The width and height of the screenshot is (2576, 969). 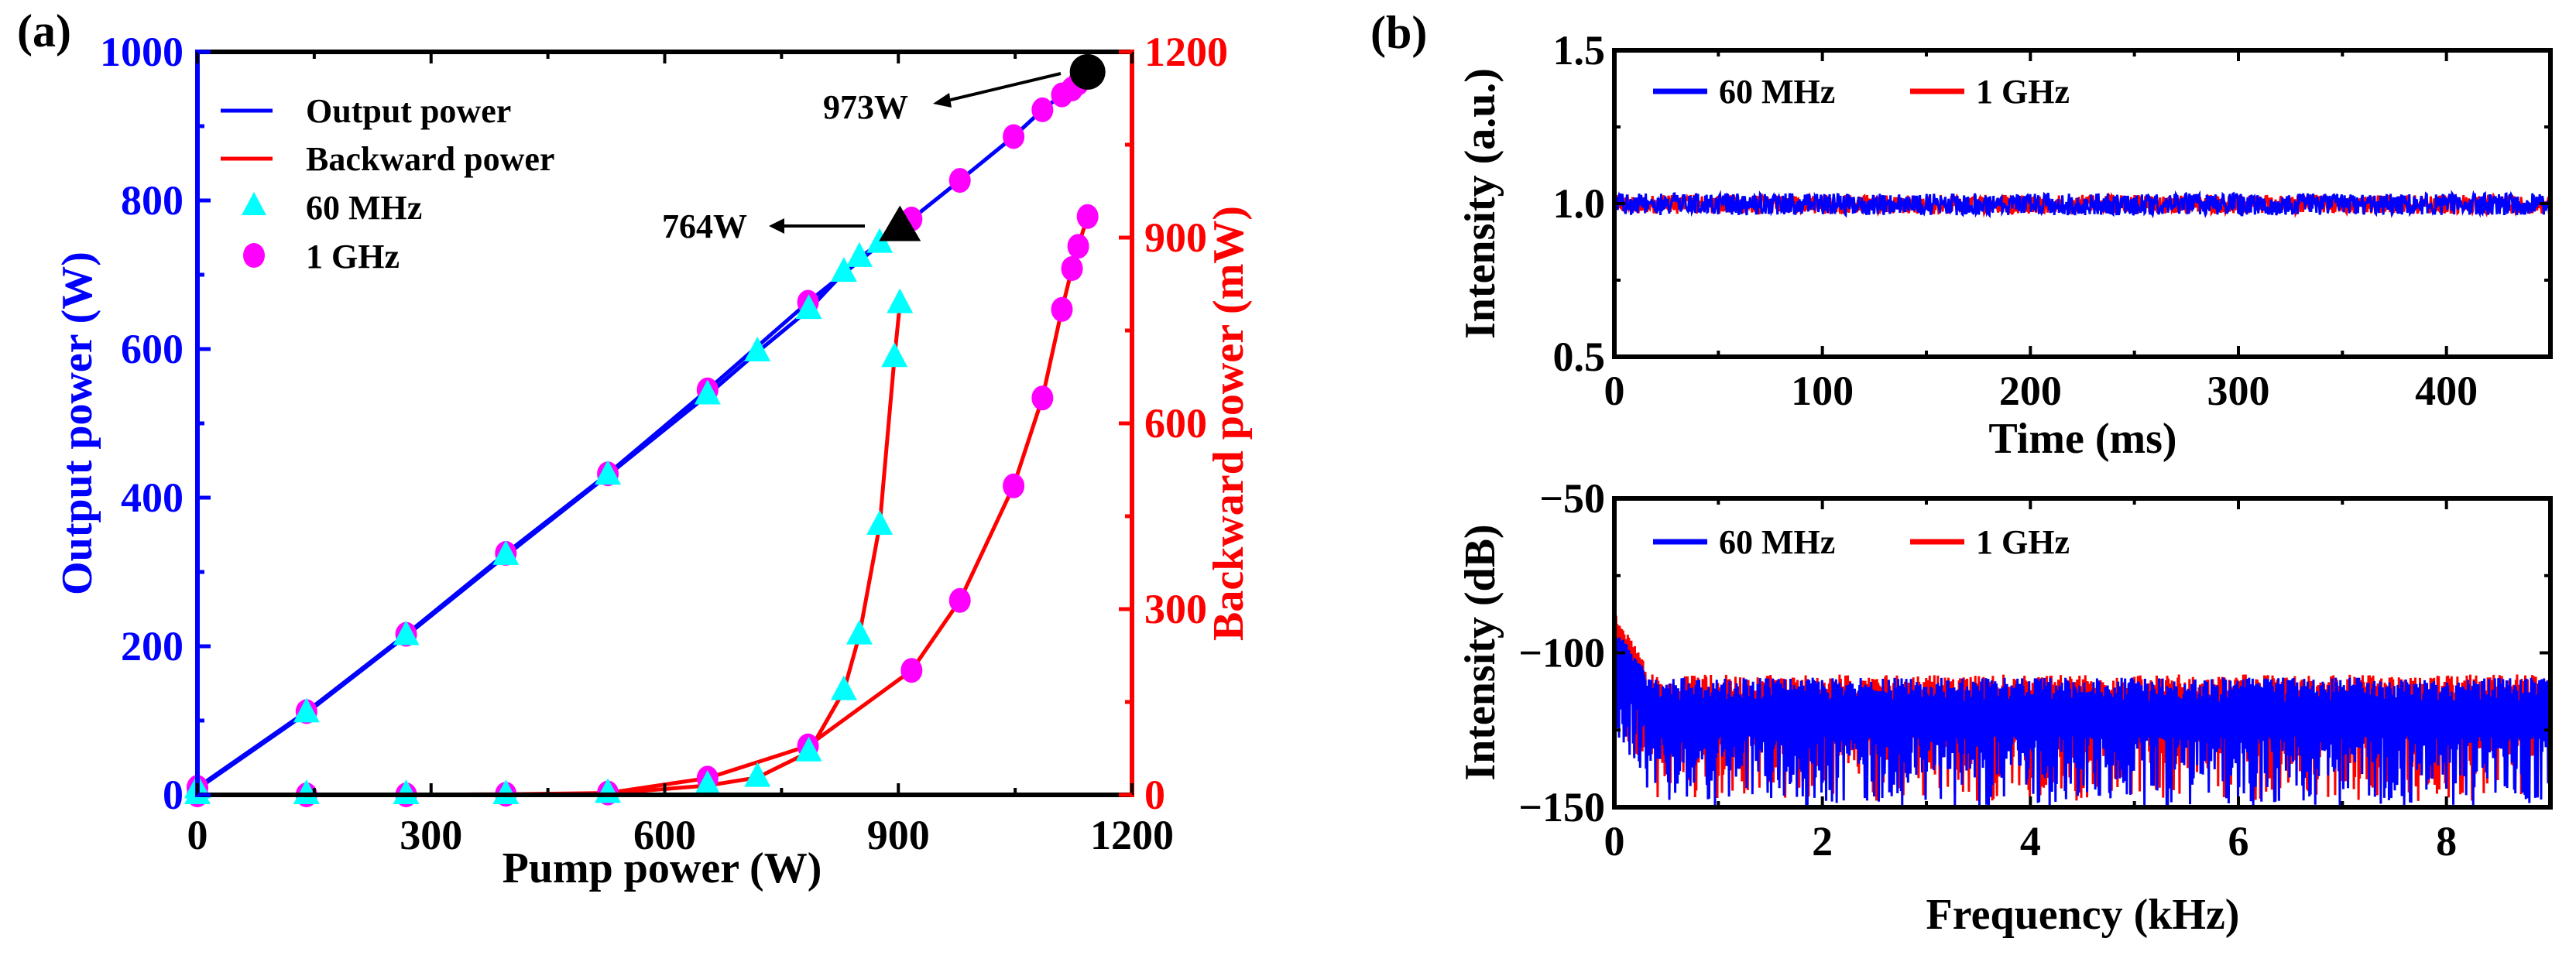 What do you see at coordinates (1822, 842) in the screenshot?
I see `x-tick-label: 2` at bounding box center [1822, 842].